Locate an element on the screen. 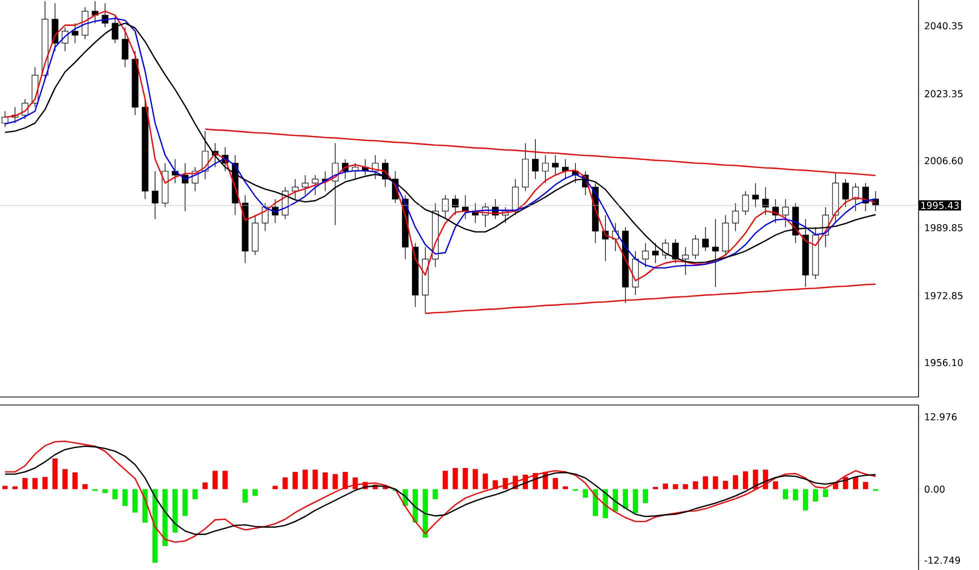 The image size is (979, 570). y-tick-label: 1956.10 is located at coordinates (944, 362).